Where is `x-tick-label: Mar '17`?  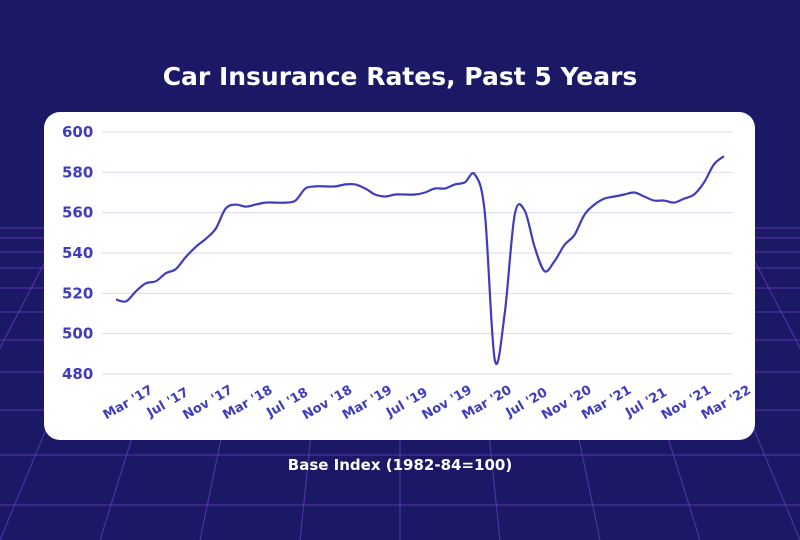 x-tick-label: Mar '17 is located at coordinates (128, 403).